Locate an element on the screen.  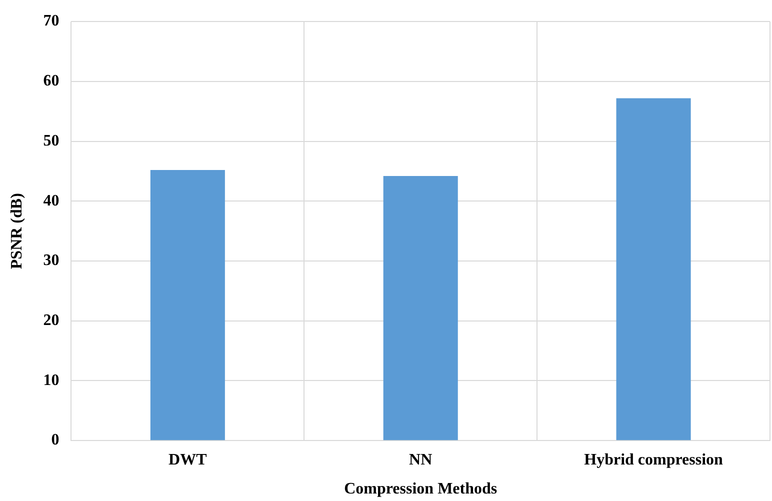
y-tick-label: 30 is located at coordinates (51, 261).